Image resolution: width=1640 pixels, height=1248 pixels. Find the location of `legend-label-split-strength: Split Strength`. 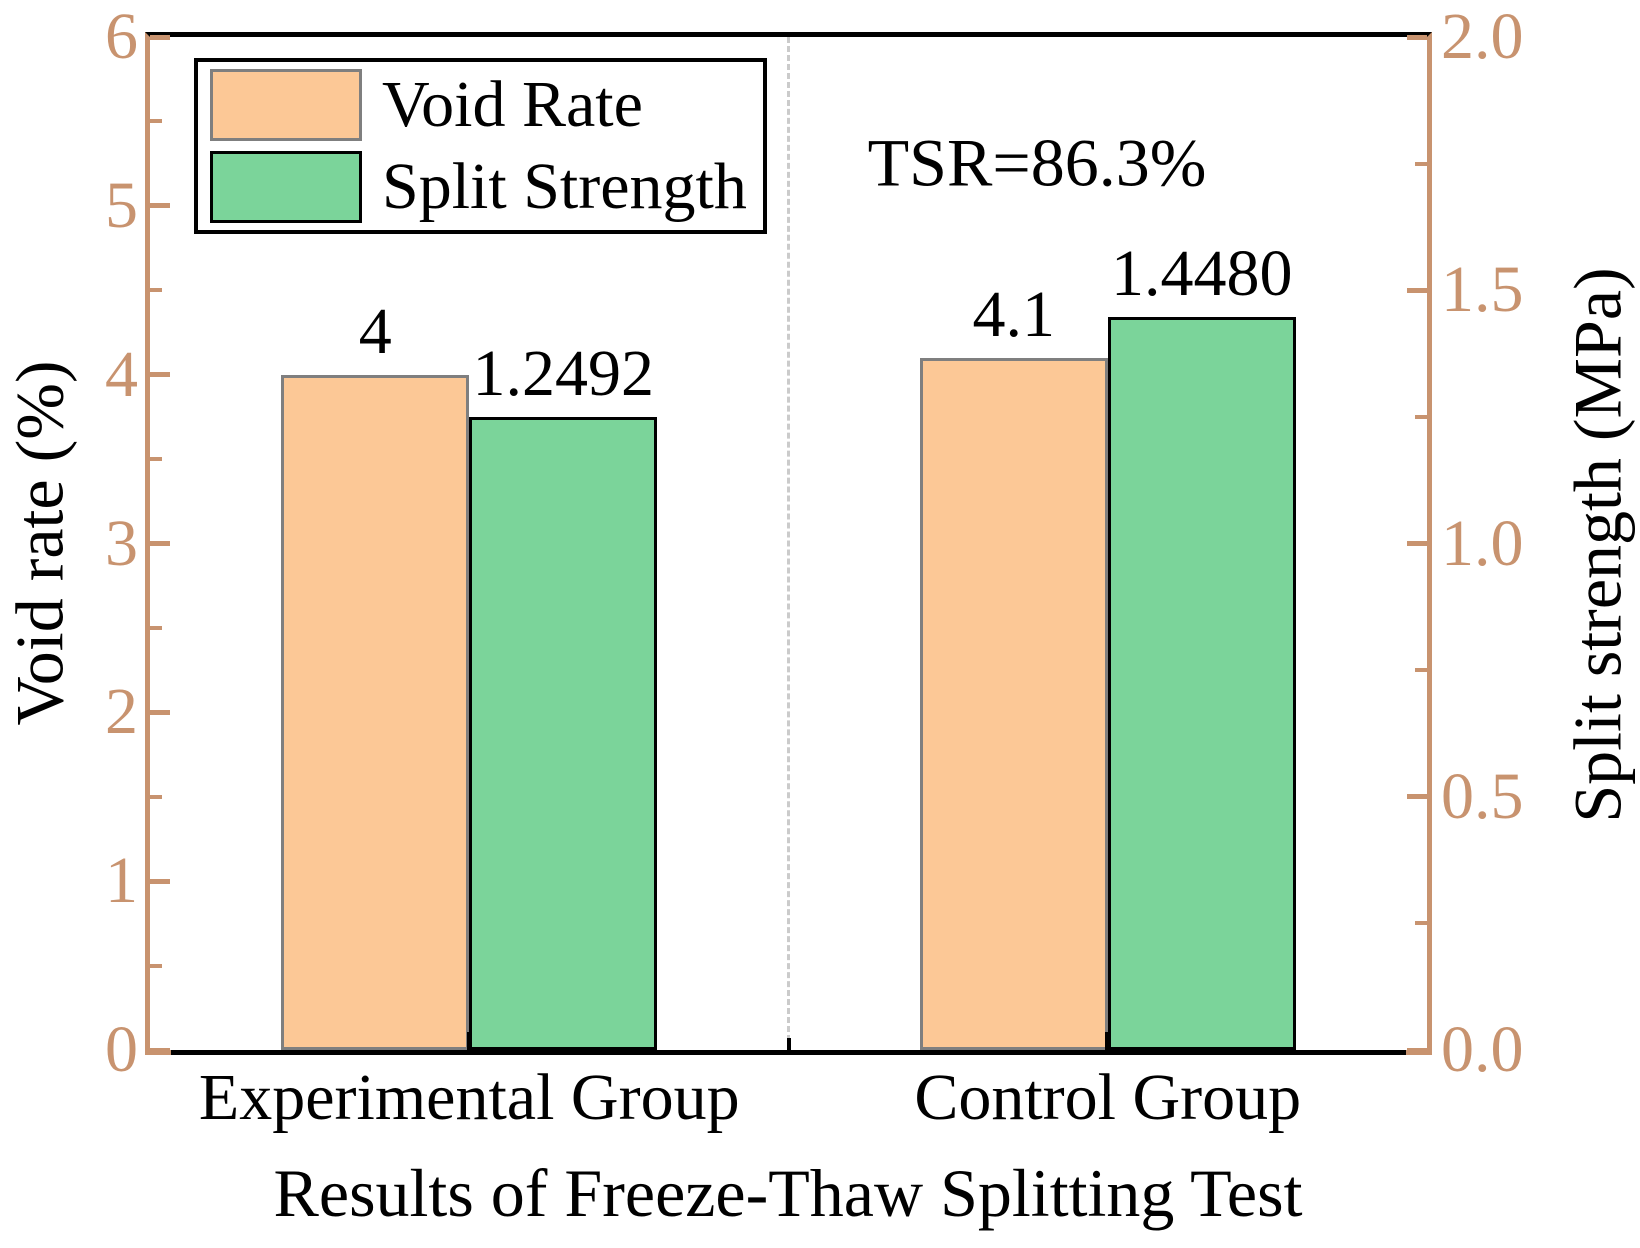

legend-label-split-strength: Split Strength is located at coordinates (564, 186).